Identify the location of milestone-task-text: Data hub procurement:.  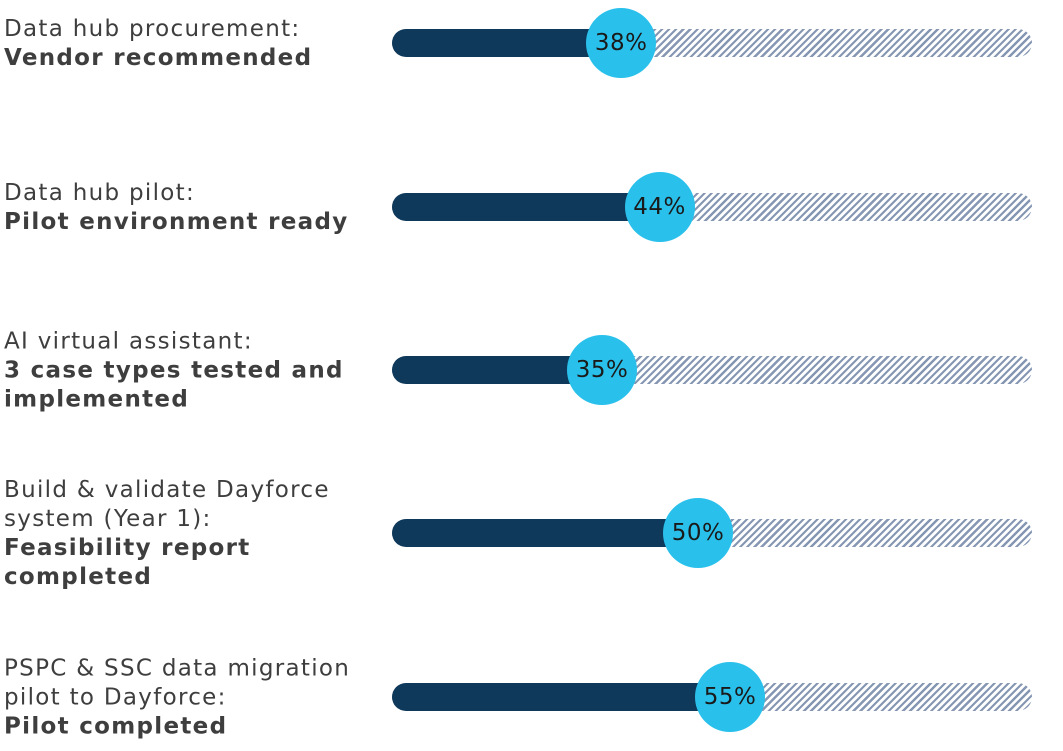
(152, 29).